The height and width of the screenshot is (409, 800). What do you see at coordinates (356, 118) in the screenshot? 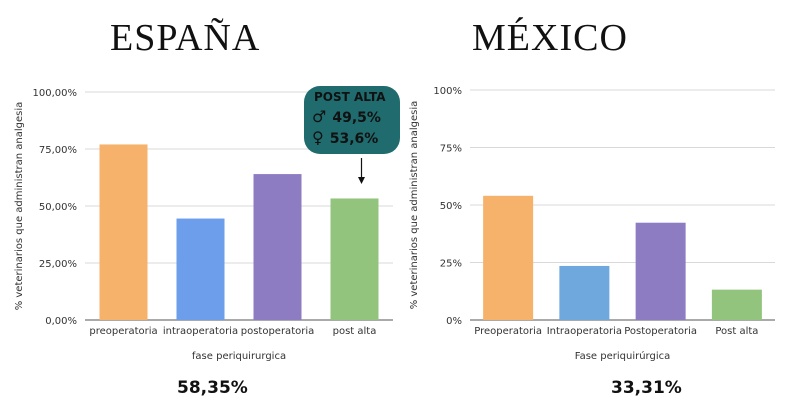
I see `callout-male-value: 49,5%` at bounding box center [356, 118].